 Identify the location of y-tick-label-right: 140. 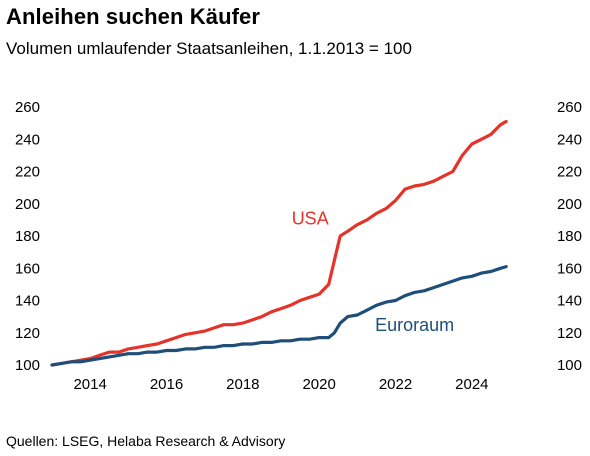
(569, 301).